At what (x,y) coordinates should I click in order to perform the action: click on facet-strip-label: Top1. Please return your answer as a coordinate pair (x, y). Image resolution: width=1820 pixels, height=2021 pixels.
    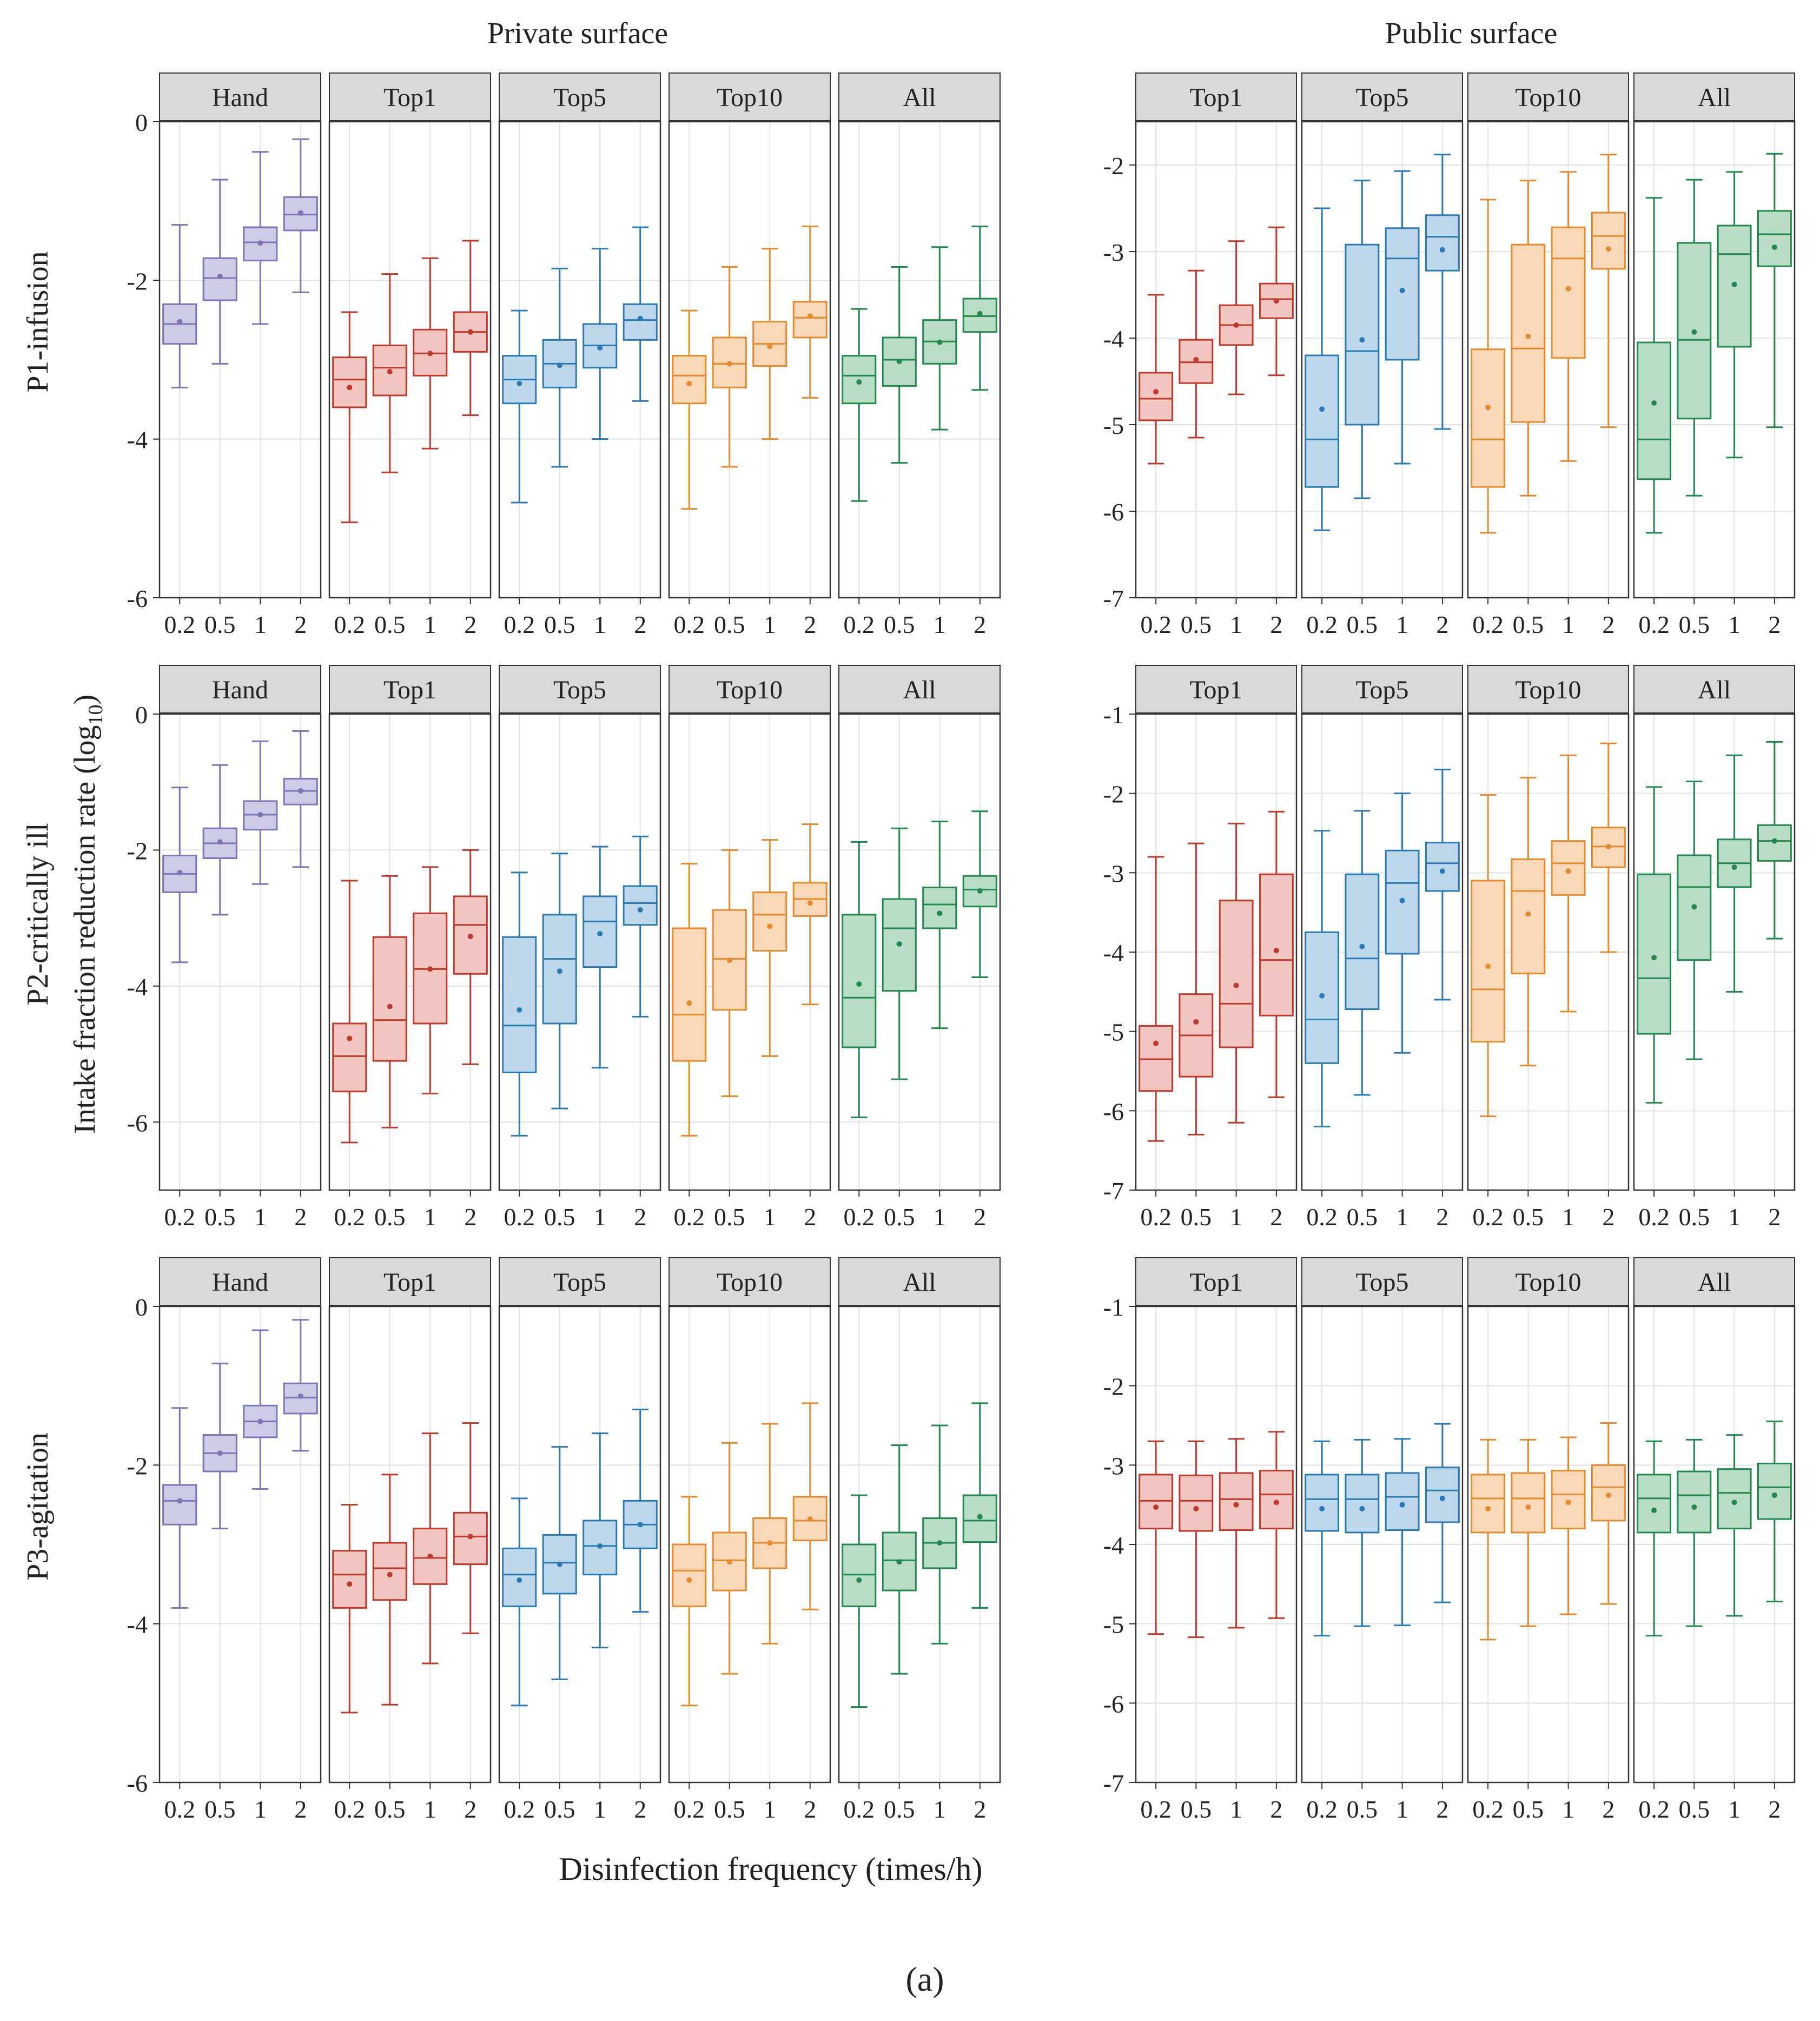
    Looking at the image, I should click on (1216, 690).